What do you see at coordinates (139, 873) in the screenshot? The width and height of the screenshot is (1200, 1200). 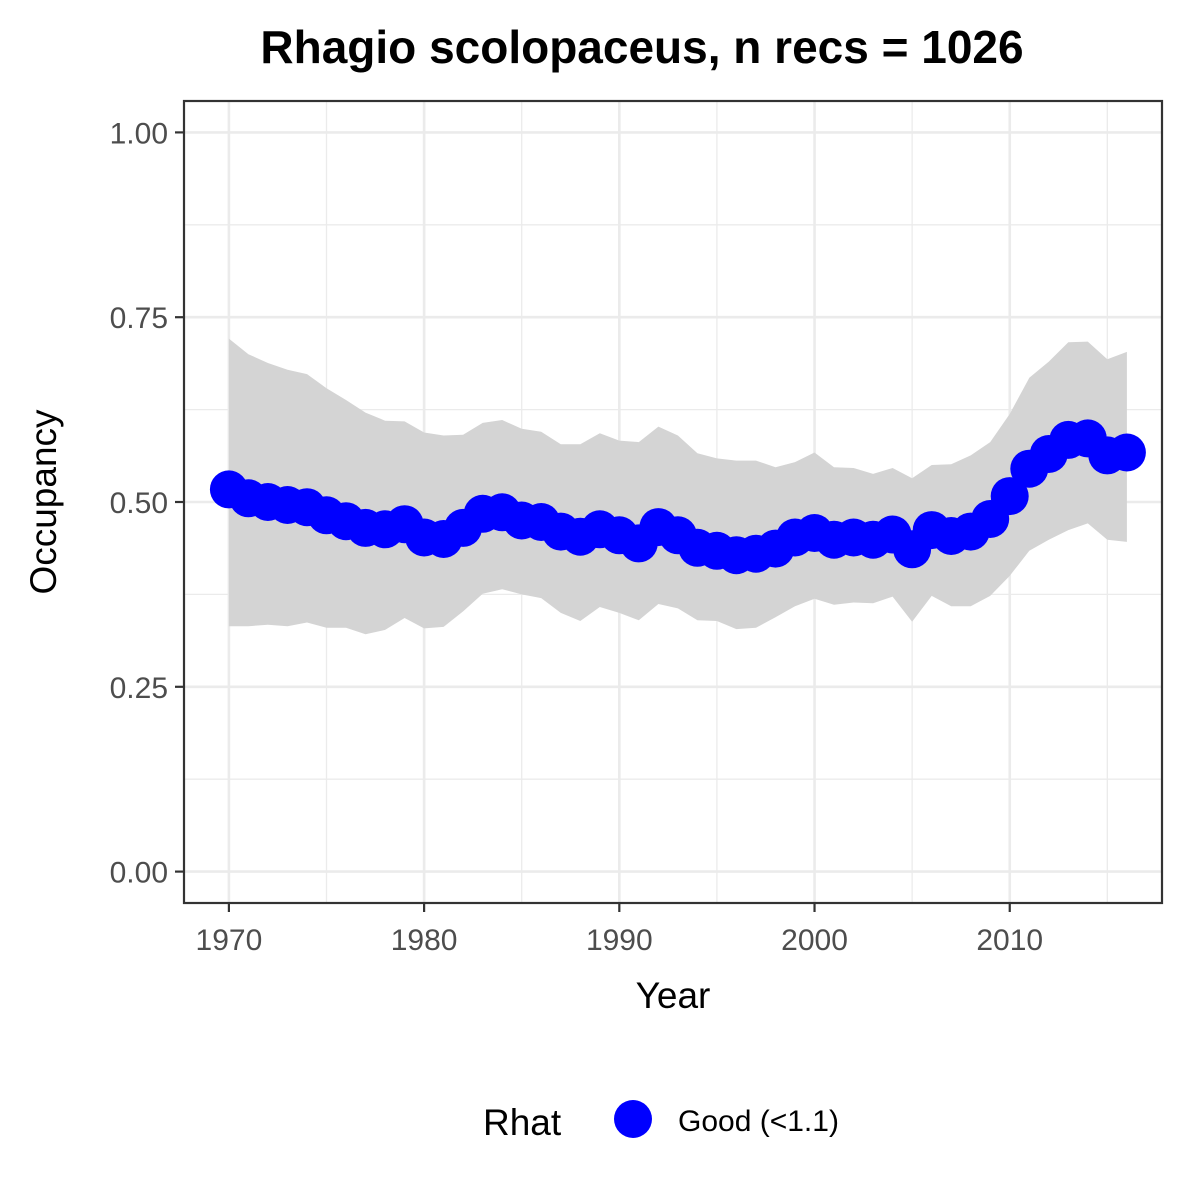 I see `y-tick-label: 0.00` at bounding box center [139, 873].